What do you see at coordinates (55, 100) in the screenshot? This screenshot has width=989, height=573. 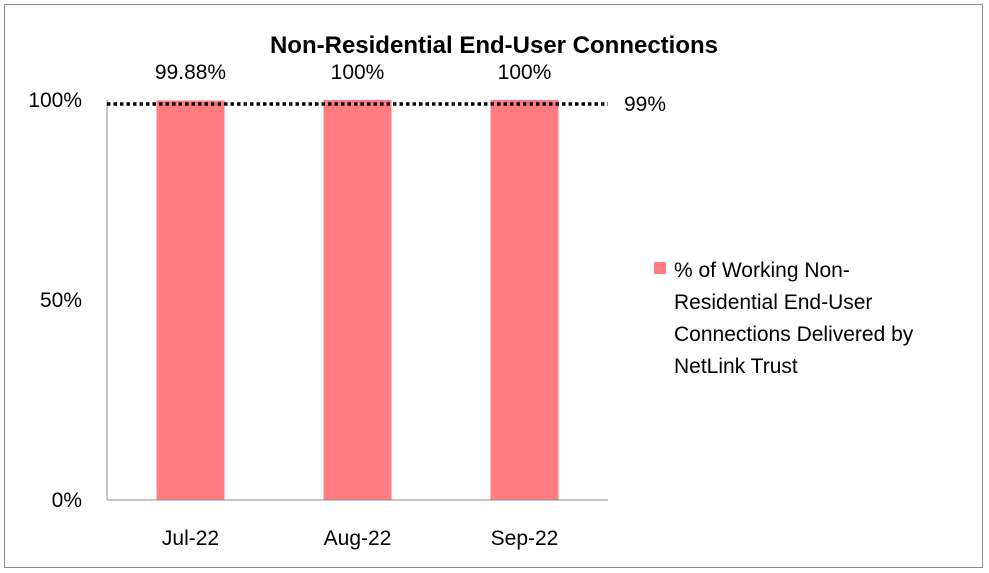 I see `y-tick-label: 100%` at bounding box center [55, 100].